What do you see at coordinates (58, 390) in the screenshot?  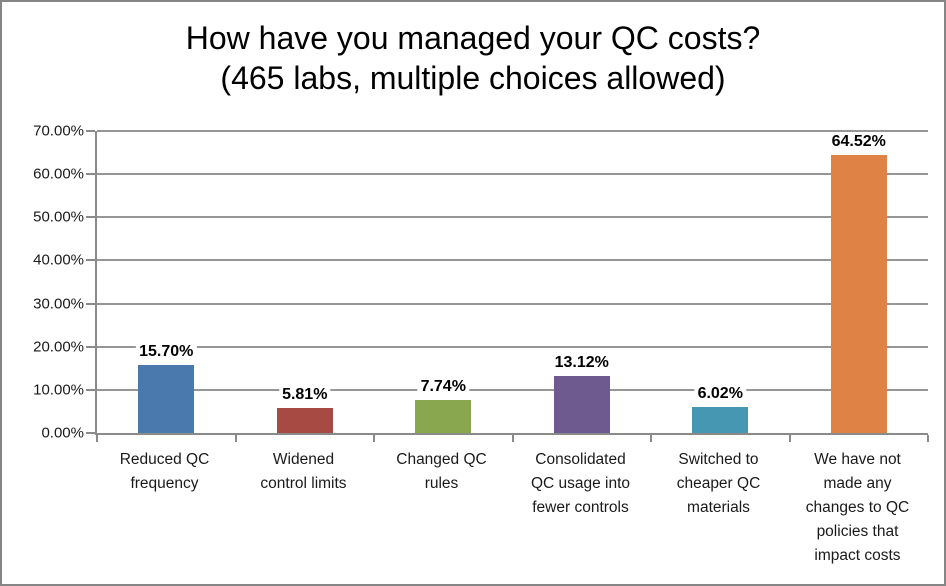 I see `y-axis-tick-label: 10.00%` at bounding box center [58, 390].